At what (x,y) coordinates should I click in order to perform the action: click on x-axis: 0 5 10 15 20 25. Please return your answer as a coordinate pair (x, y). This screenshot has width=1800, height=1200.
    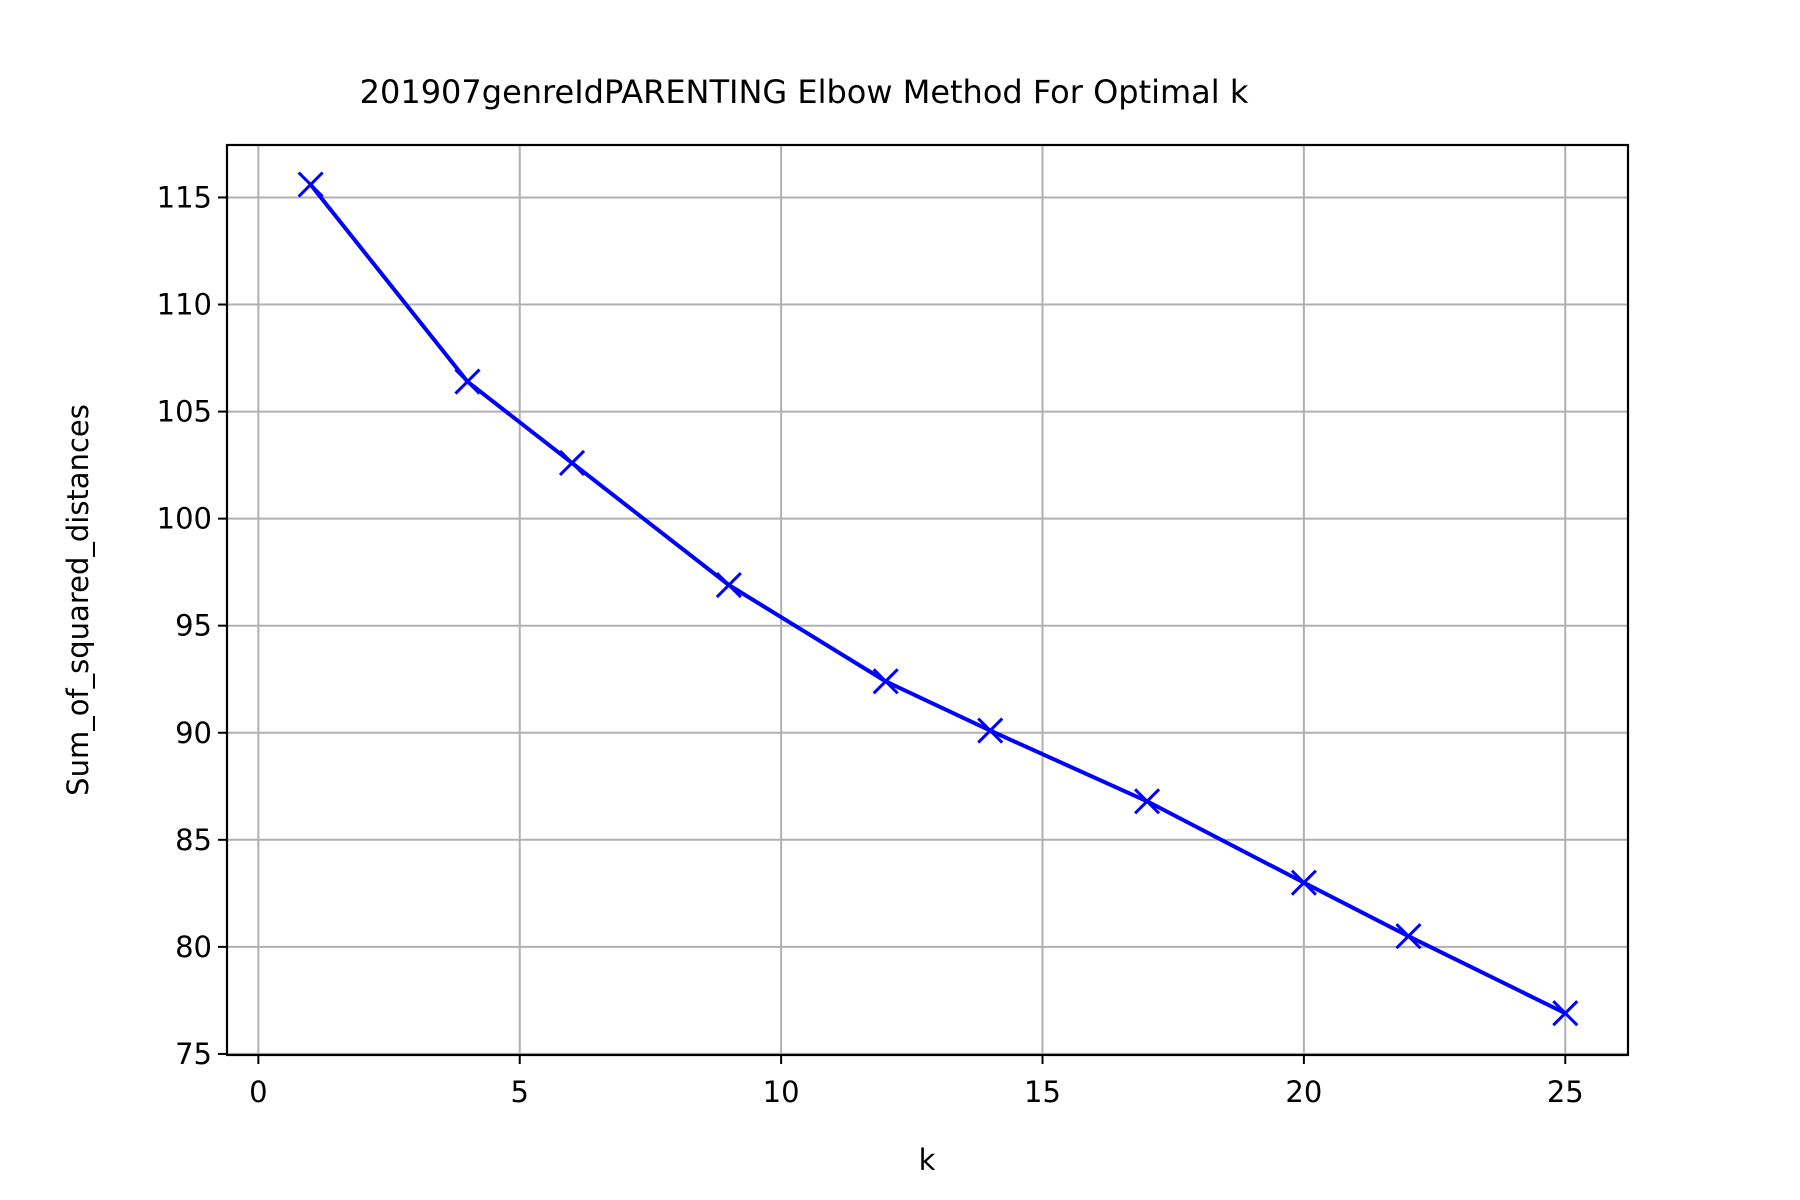
    Looking at the image, I should click on (916, 1082).